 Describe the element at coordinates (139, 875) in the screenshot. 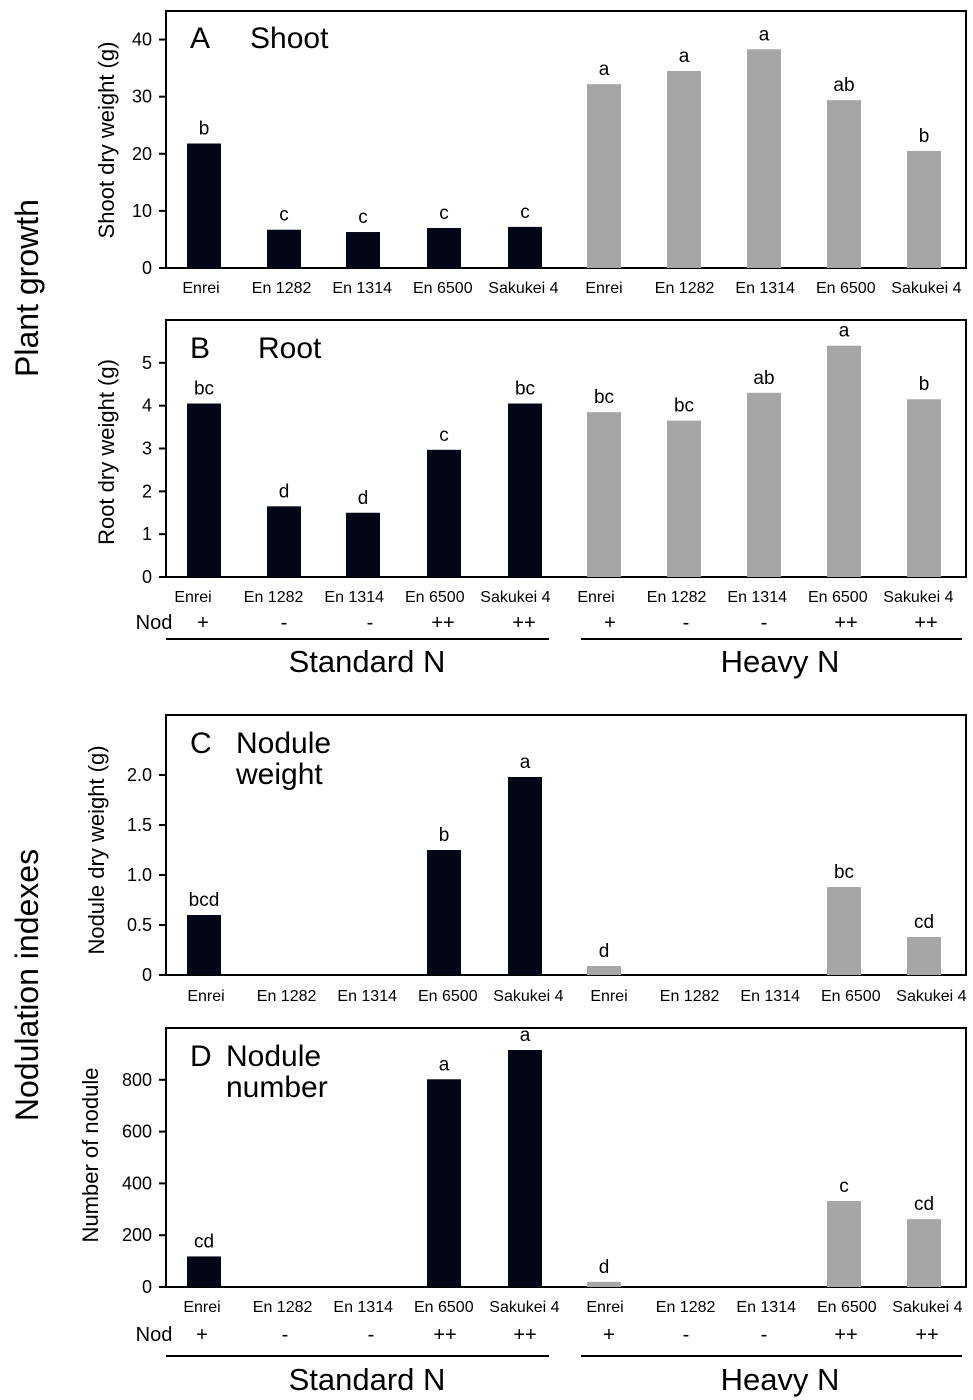

I see `y-tick-label: 1.0` at that location.